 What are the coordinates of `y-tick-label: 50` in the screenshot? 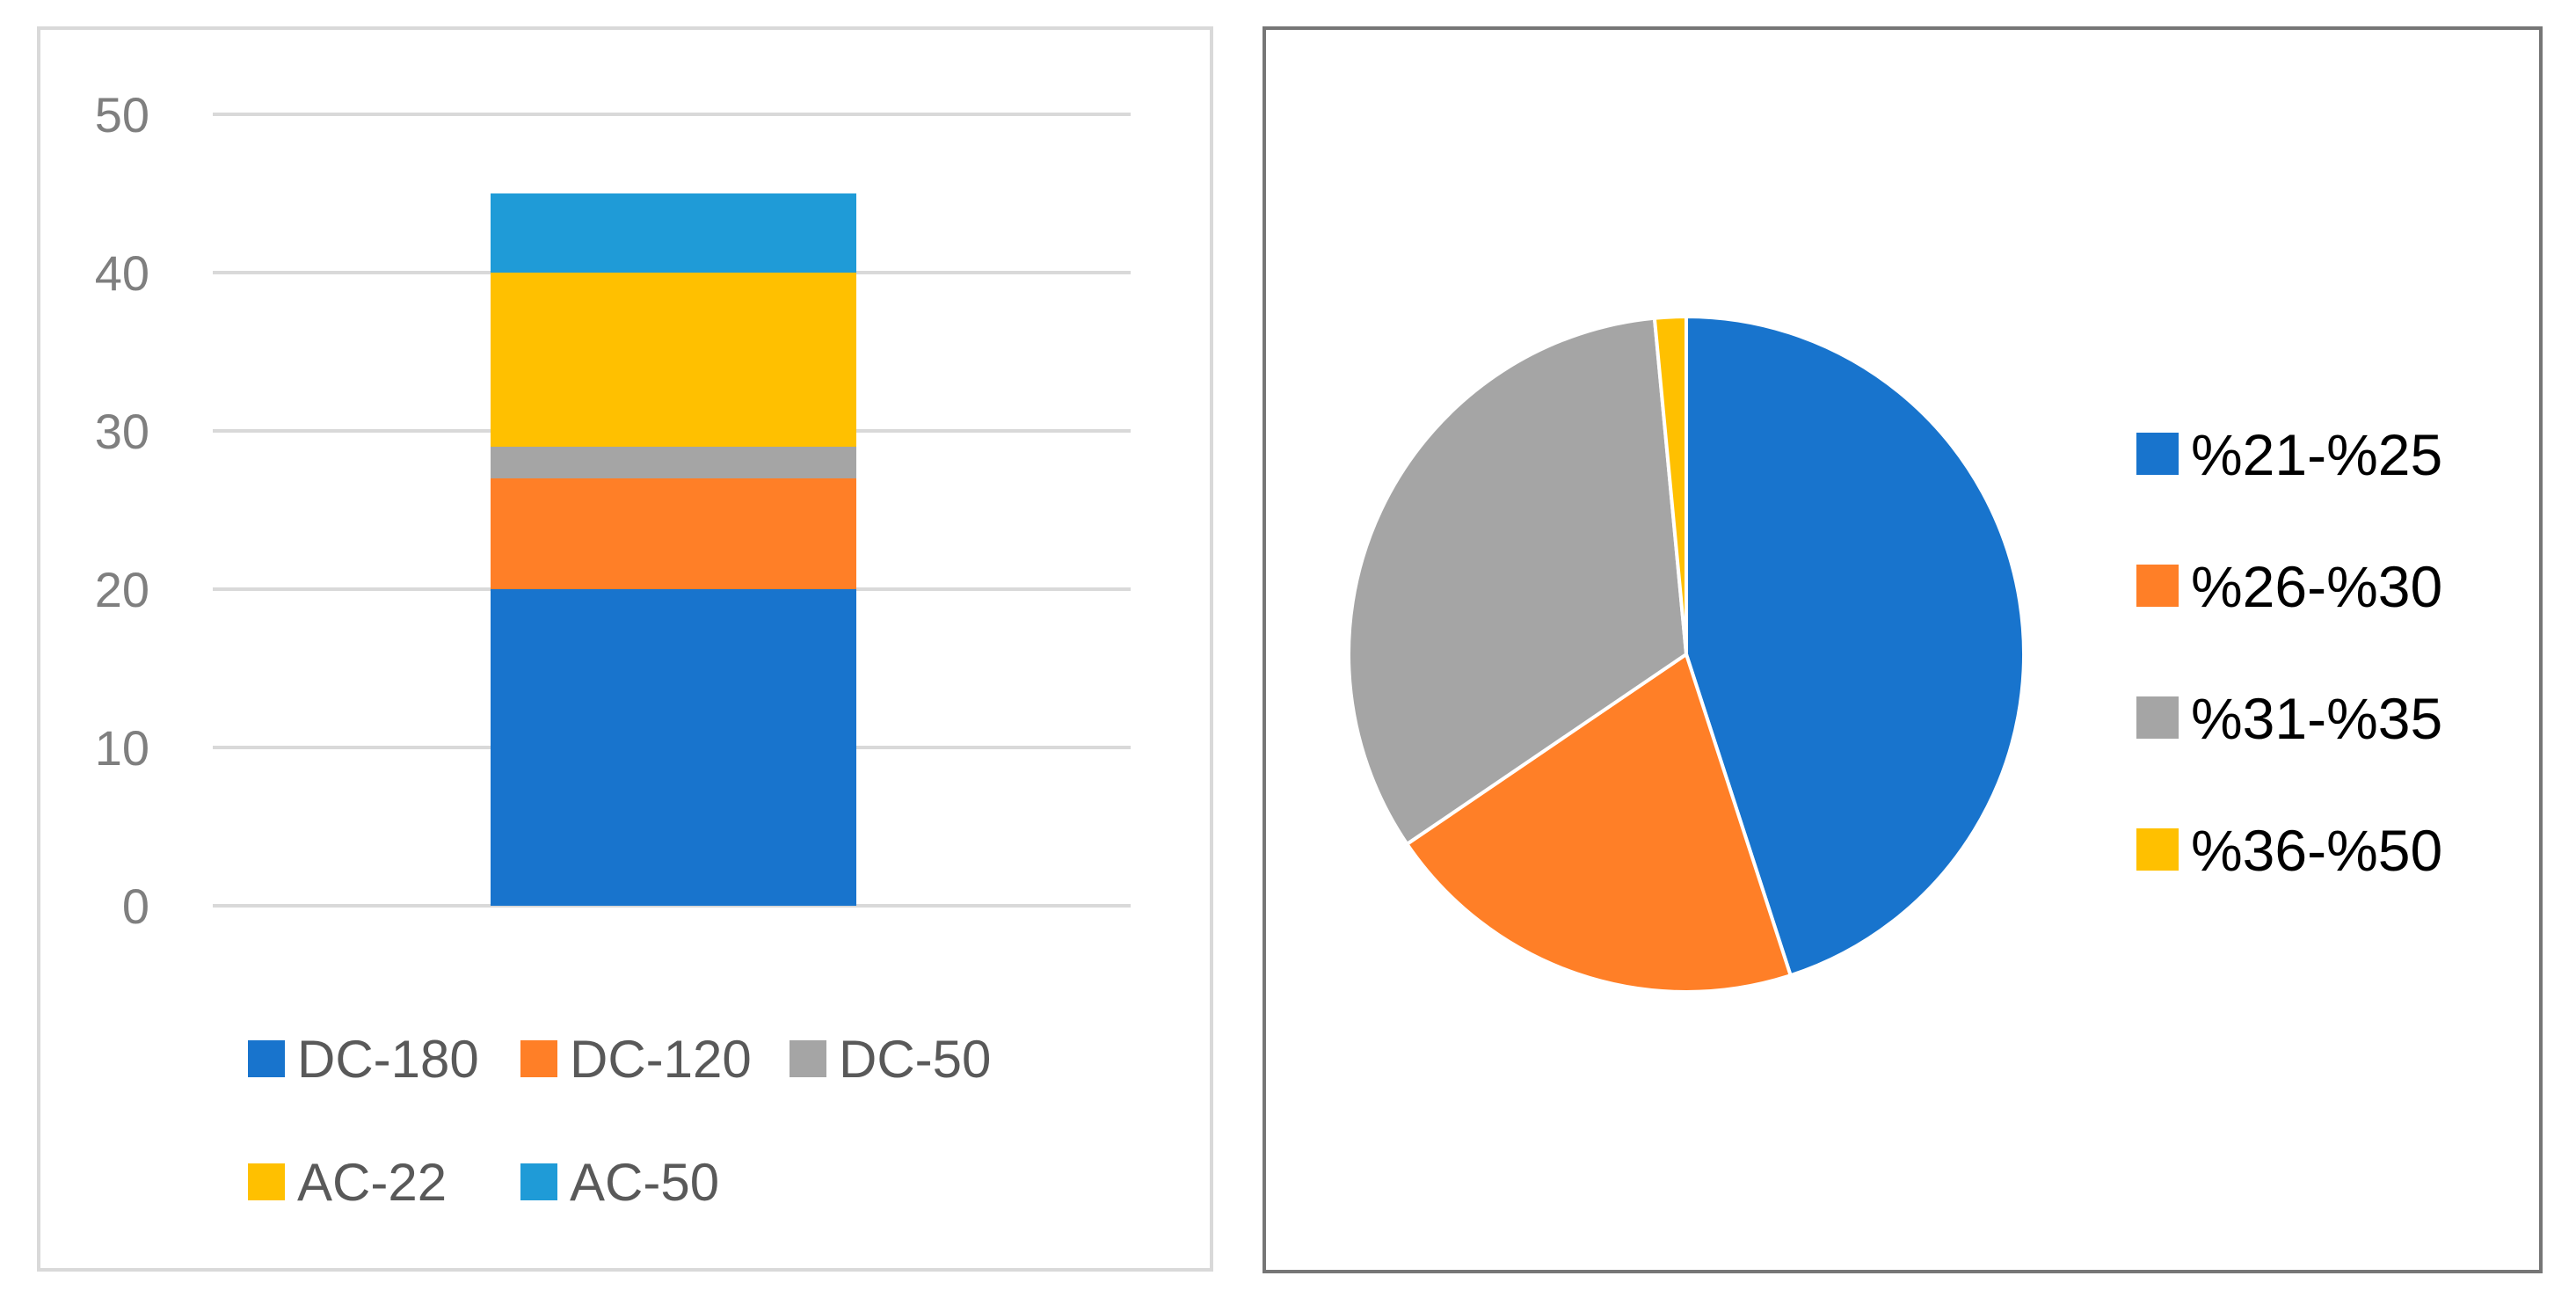 It's located at (122, 115).